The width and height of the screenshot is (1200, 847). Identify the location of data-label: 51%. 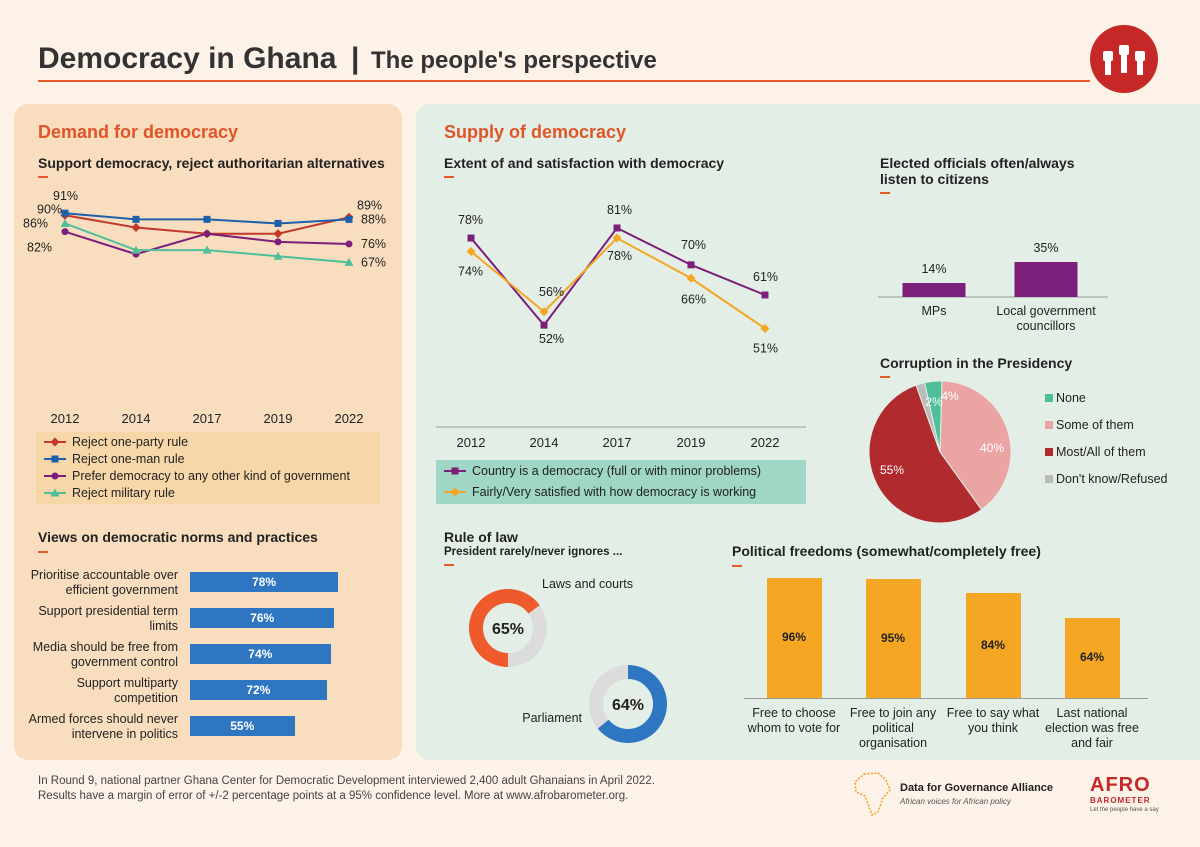
(765, 349).